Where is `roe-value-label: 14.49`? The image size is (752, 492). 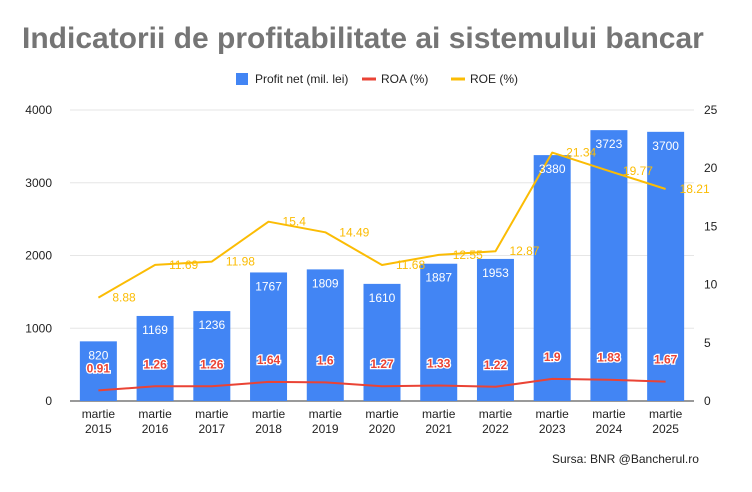 roe-value-label: 14.49 is located at coordinates (354, 232).